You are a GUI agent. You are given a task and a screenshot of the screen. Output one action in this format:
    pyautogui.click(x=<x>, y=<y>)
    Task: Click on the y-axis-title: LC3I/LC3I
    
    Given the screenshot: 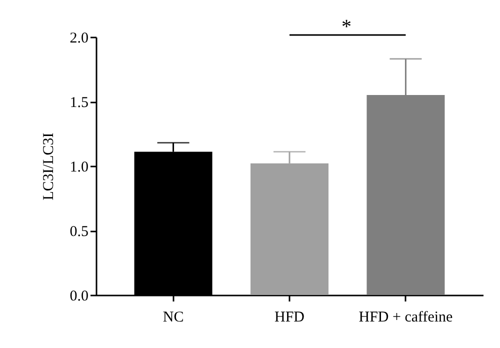 What is the action you would take?
    pyautogui.click(x=48, y=166)
    